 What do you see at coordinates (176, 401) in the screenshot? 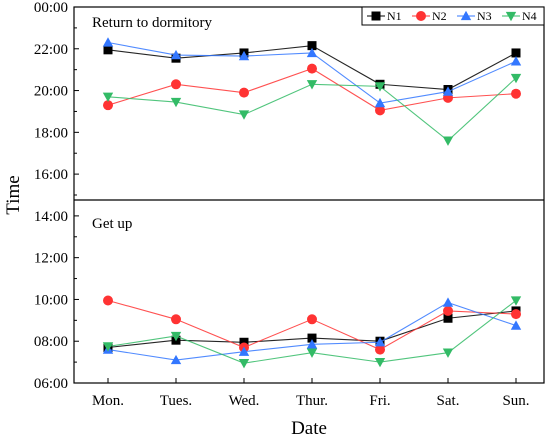
I see `x-tick-label: Tues.` at bounding box center [176, 401].